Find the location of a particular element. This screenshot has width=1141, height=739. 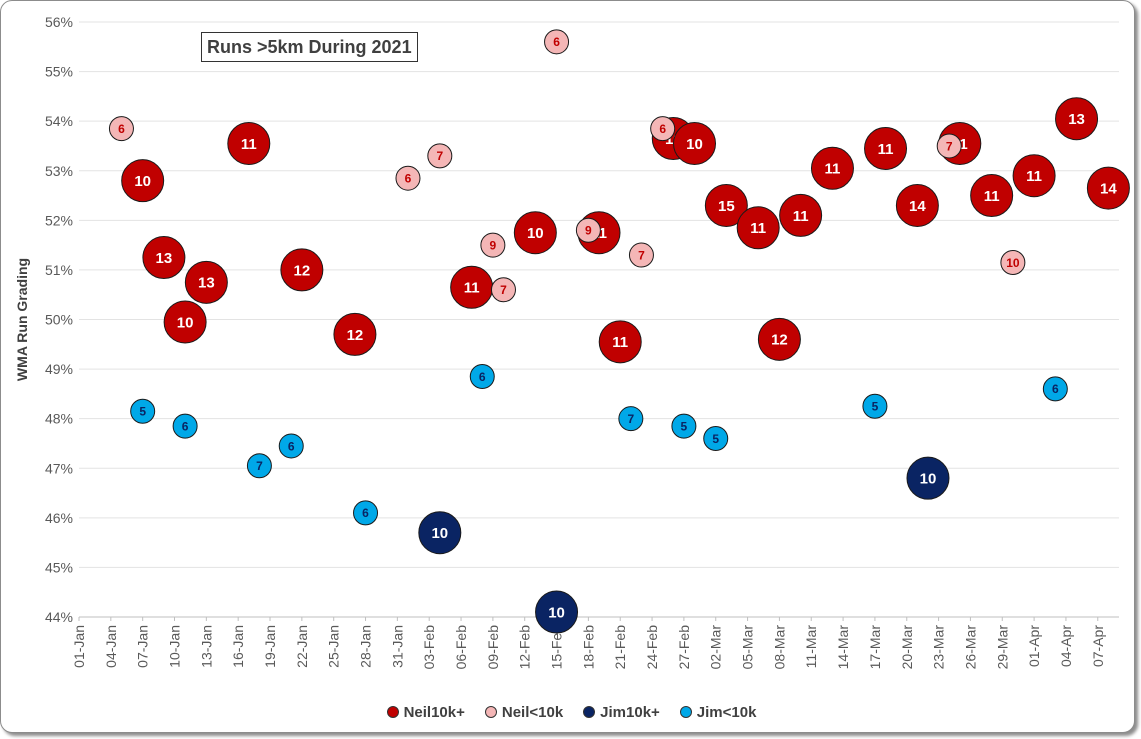

legend-label: Jim<10k is located at coordinates (726, 712).